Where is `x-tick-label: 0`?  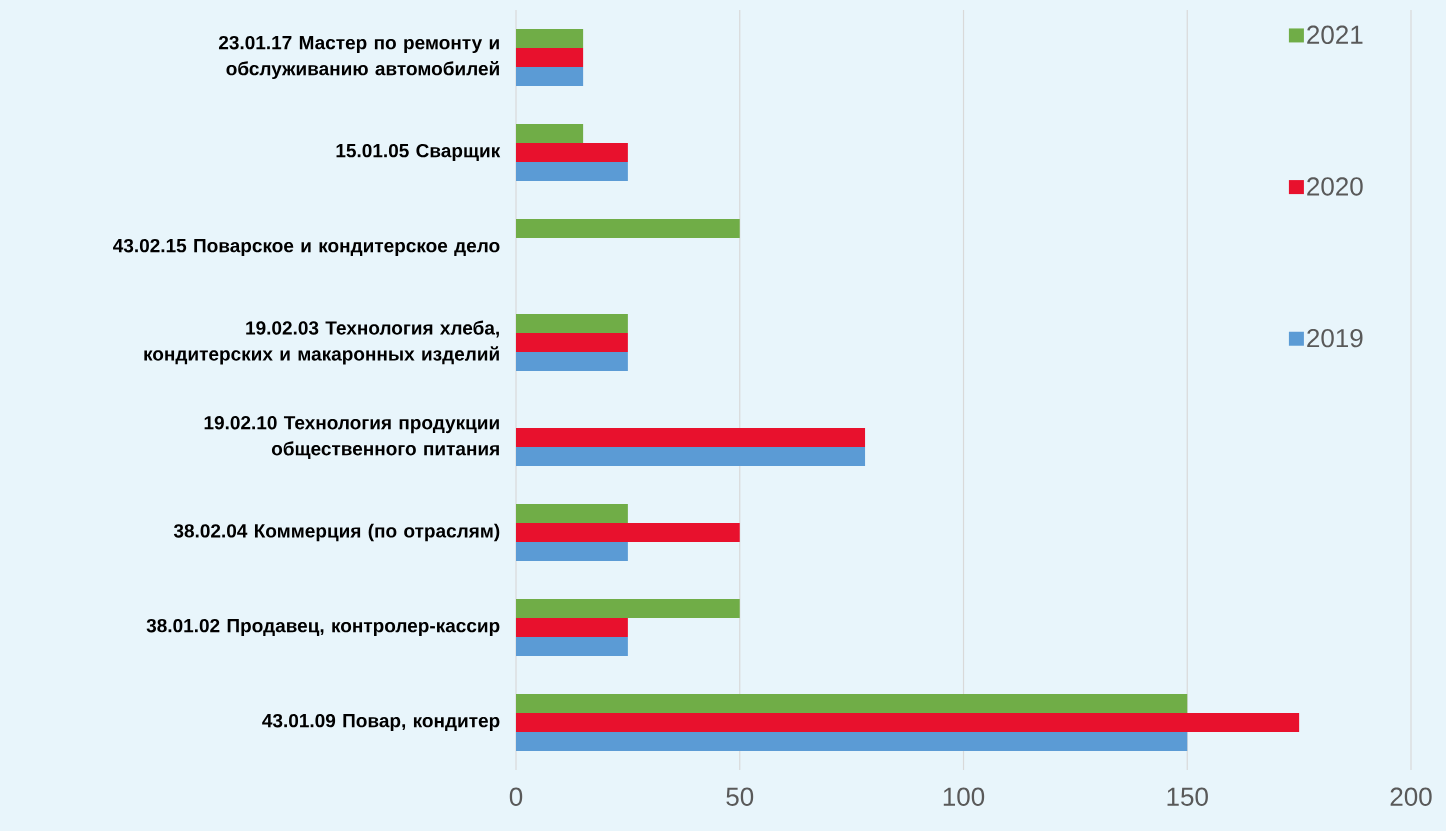
x-tick-label: 0 is located at coordinates (516, 796).